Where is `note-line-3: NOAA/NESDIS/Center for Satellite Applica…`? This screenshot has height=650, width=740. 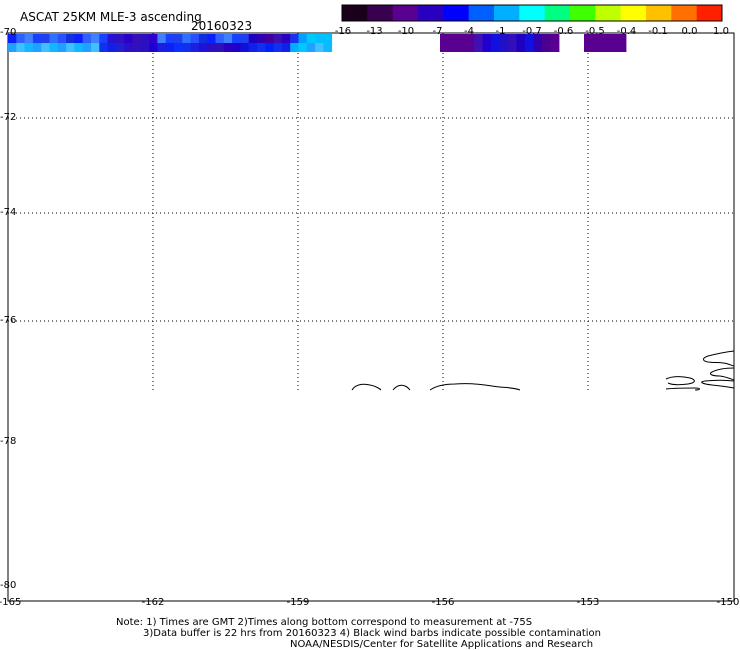
note-line-3: NOAA/NESDIS/Center for Satellite Applica… is located at coordinates (442, 644).